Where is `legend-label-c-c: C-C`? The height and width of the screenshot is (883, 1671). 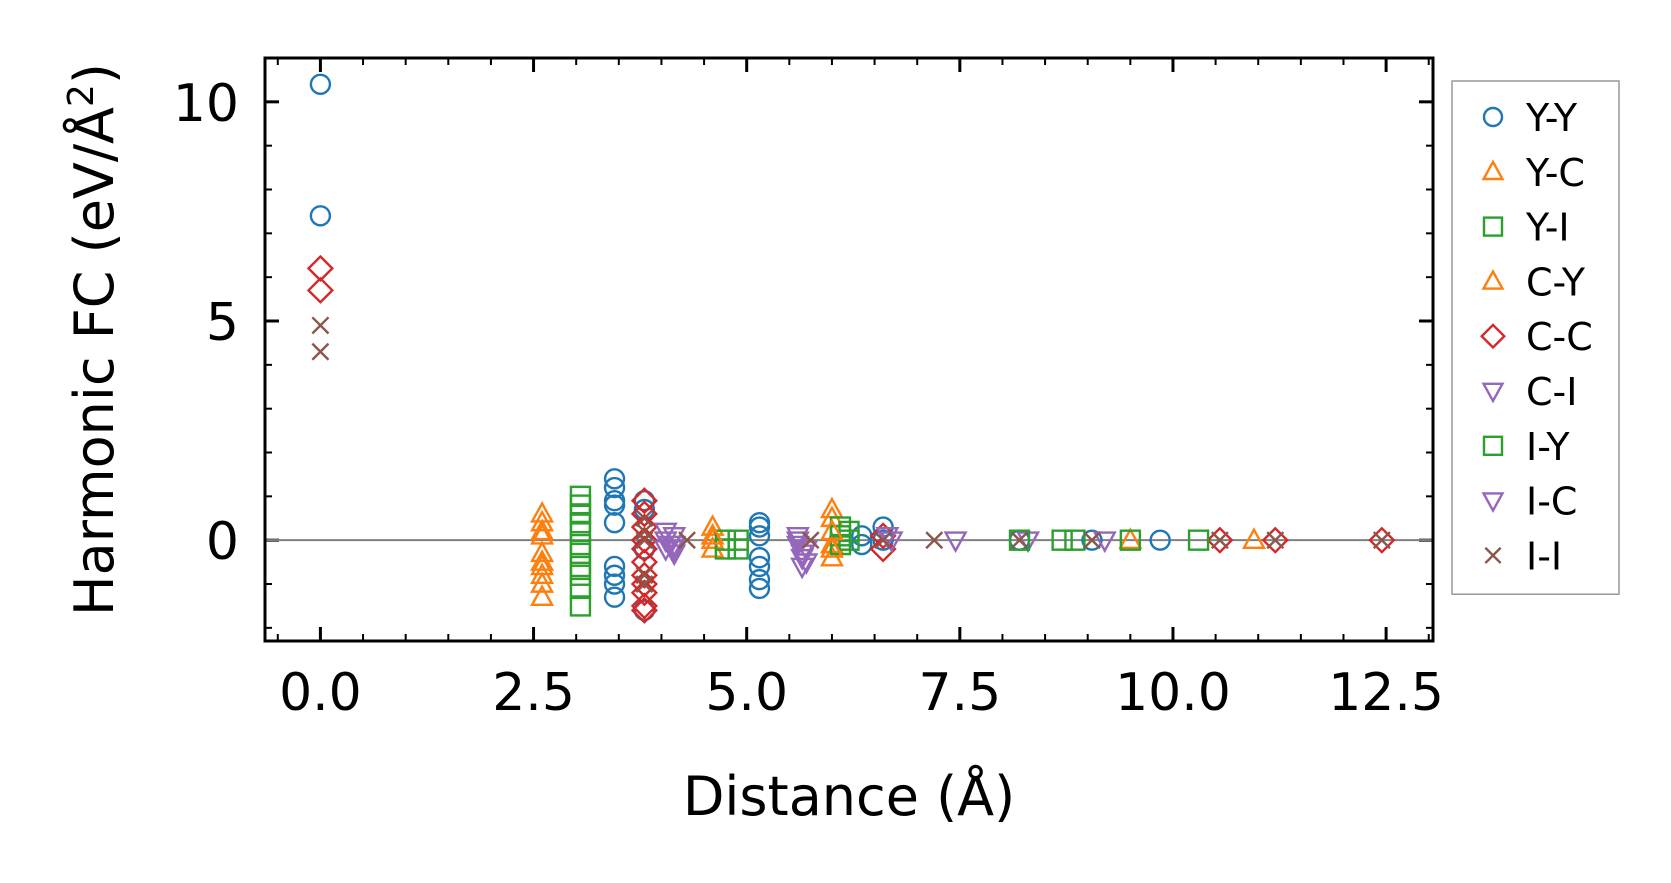
legend-label-c-c: C-C is located at coordinates (1559, 337).